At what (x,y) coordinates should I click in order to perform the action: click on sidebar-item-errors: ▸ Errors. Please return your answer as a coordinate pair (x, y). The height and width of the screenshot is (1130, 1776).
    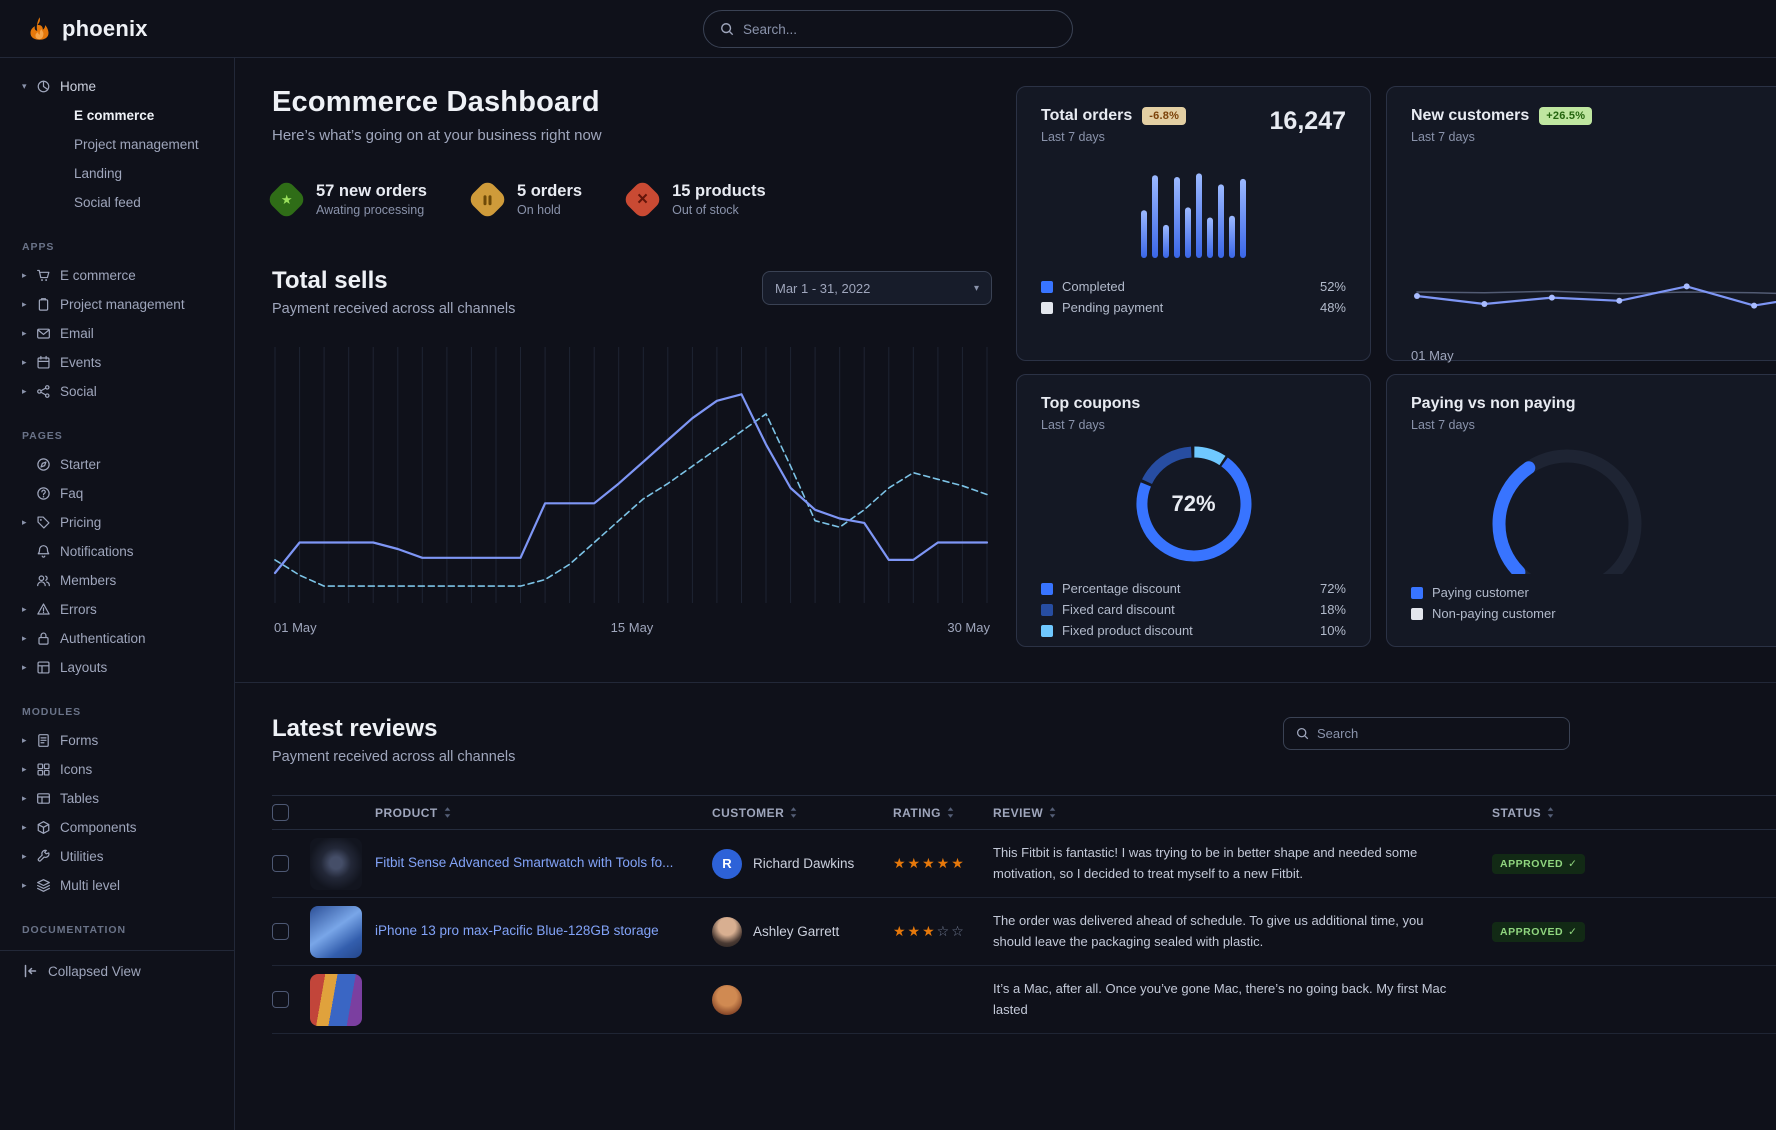
    Looking at the image, I should click on (117, 609).